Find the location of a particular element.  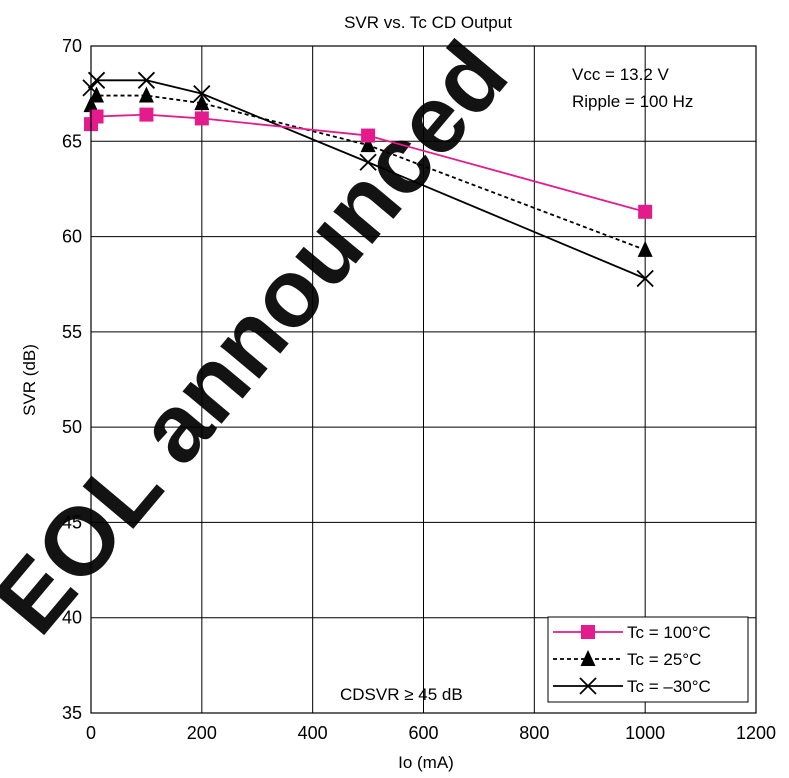

y-tick-label: 65 is located at coordinates (72, 141).